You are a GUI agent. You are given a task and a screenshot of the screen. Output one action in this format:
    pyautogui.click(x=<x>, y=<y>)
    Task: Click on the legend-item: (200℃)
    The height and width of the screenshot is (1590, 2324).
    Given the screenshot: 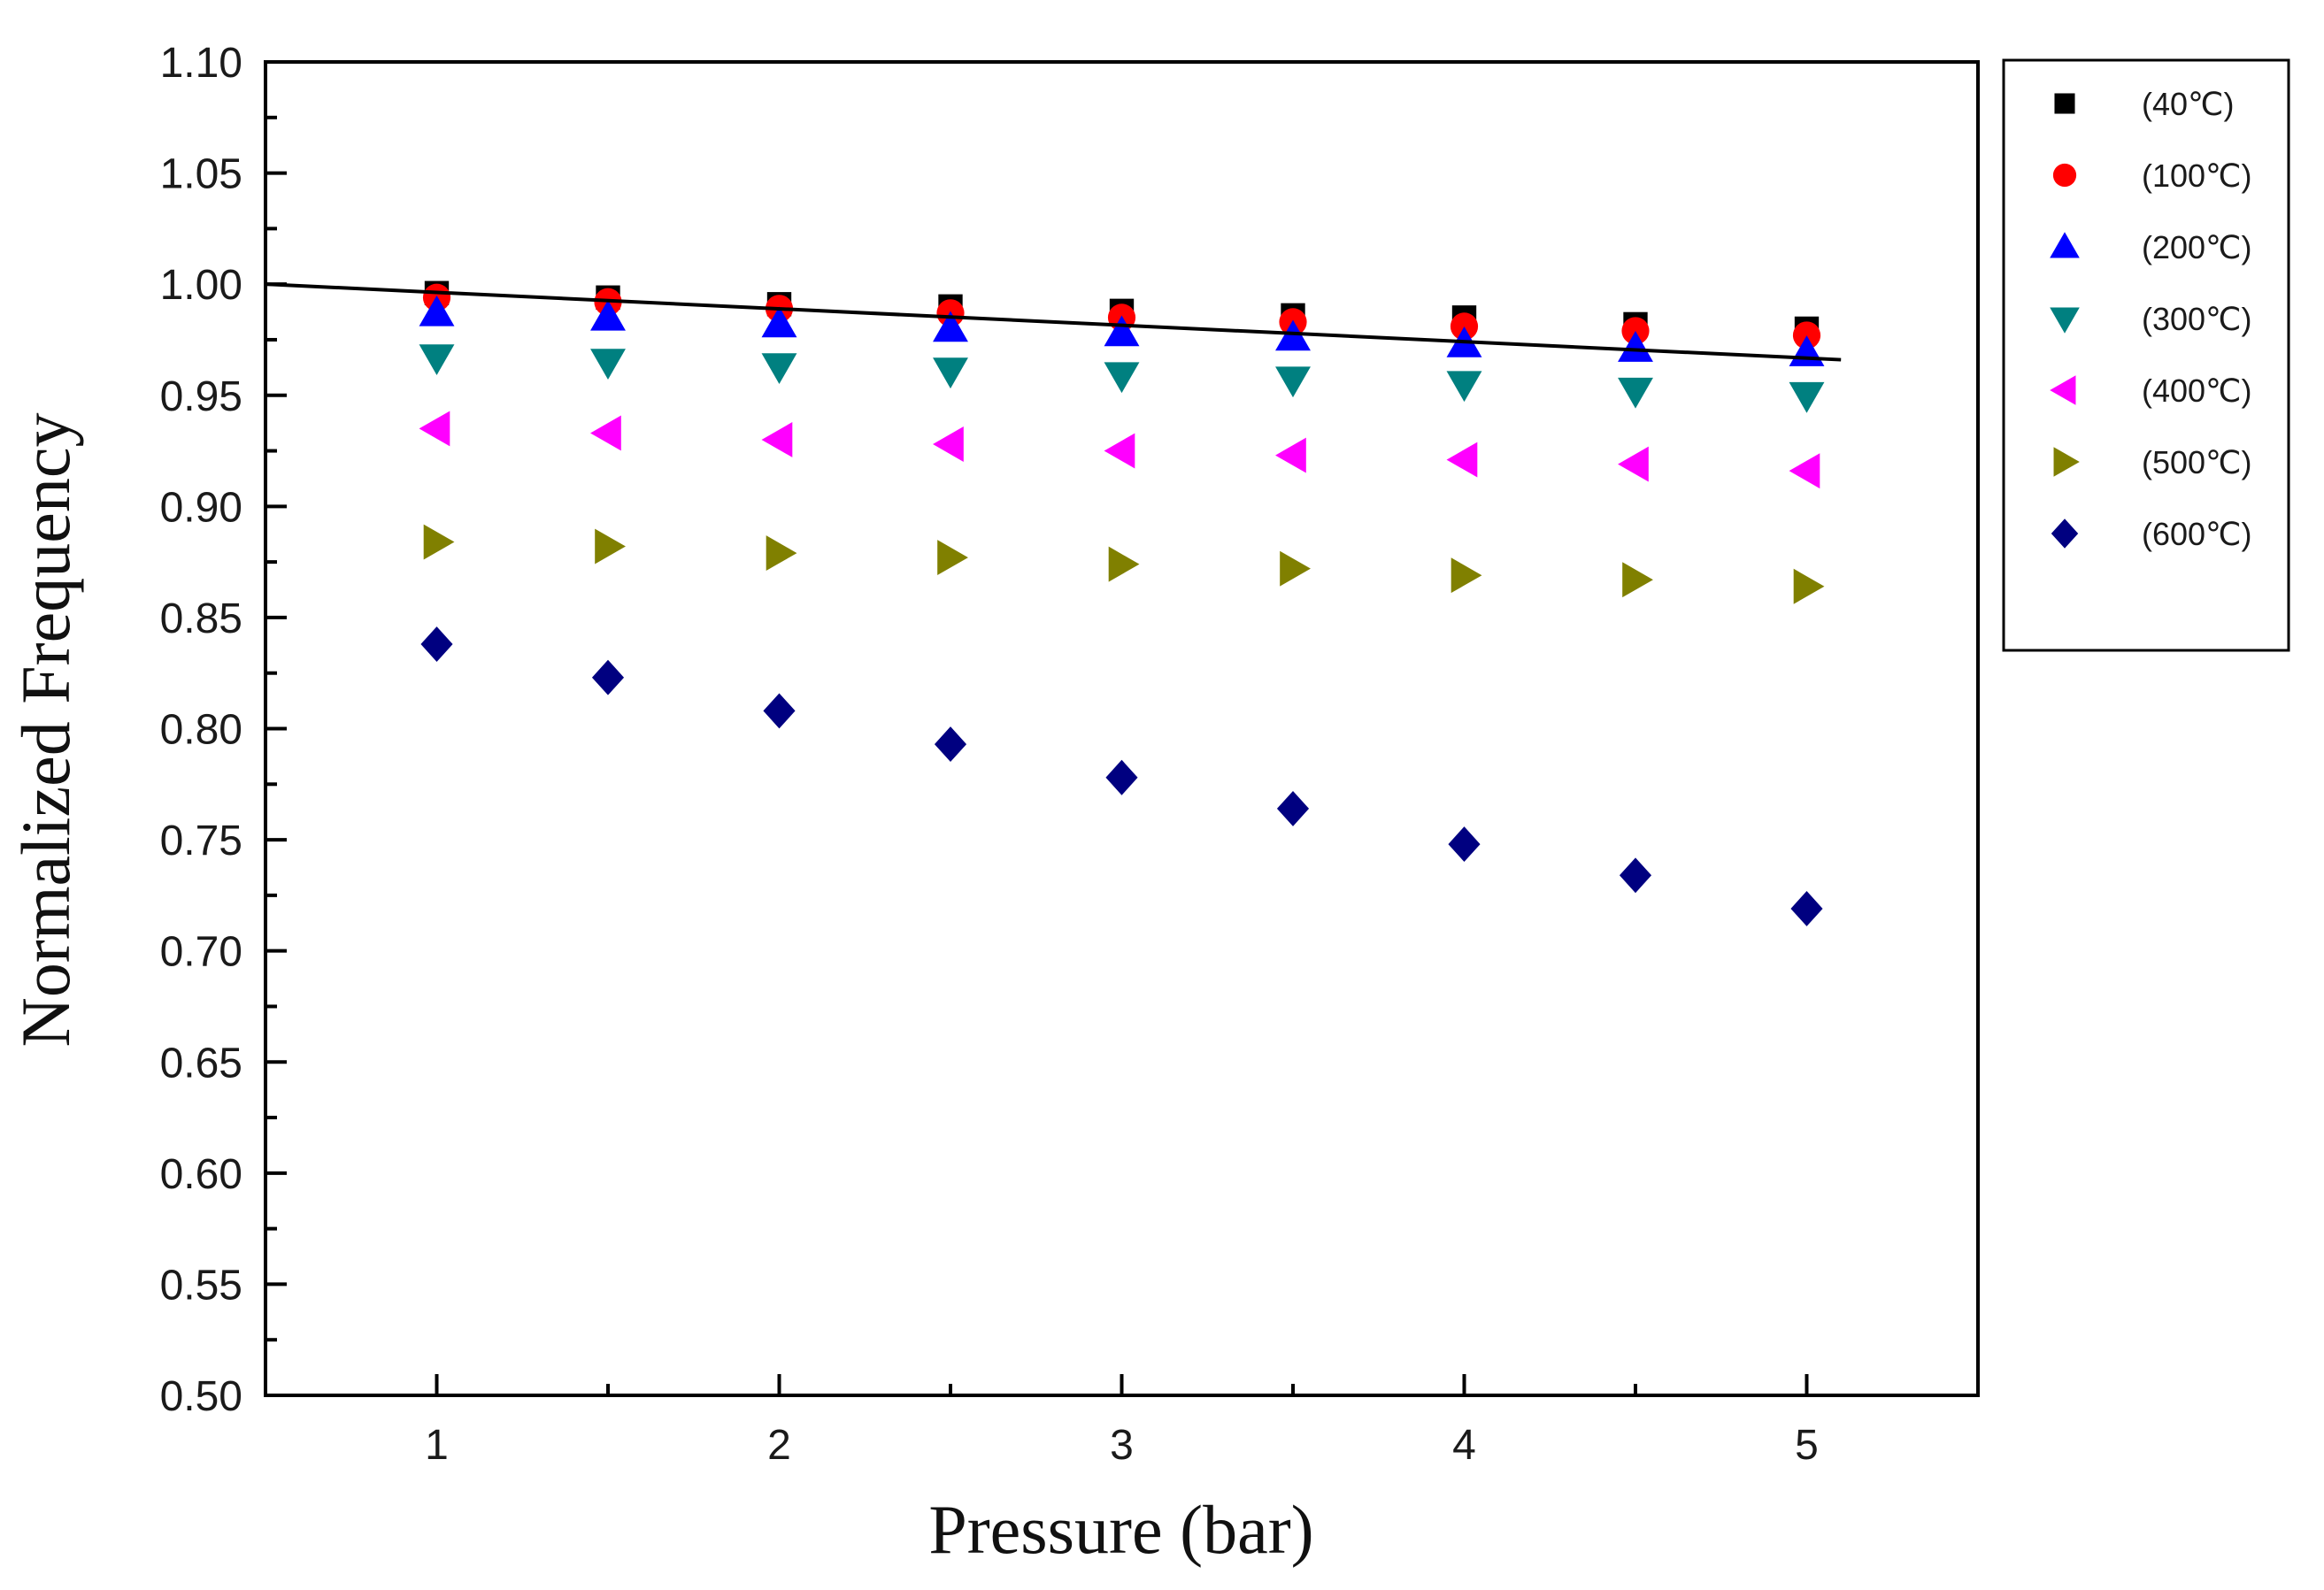 What is the action you would take?
    pyautogui.click(x=2150, y=247)
    